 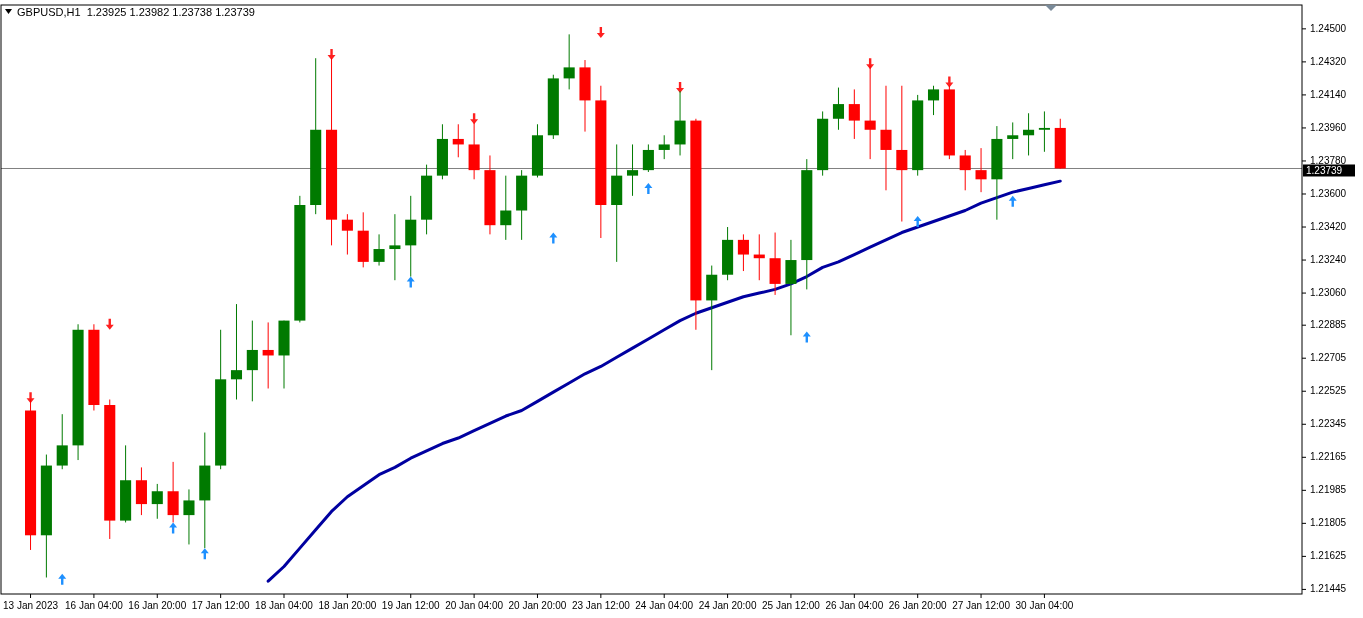 I want to click on x-tick-label: 23 Jan 12:00, so click(x=601, y=605).